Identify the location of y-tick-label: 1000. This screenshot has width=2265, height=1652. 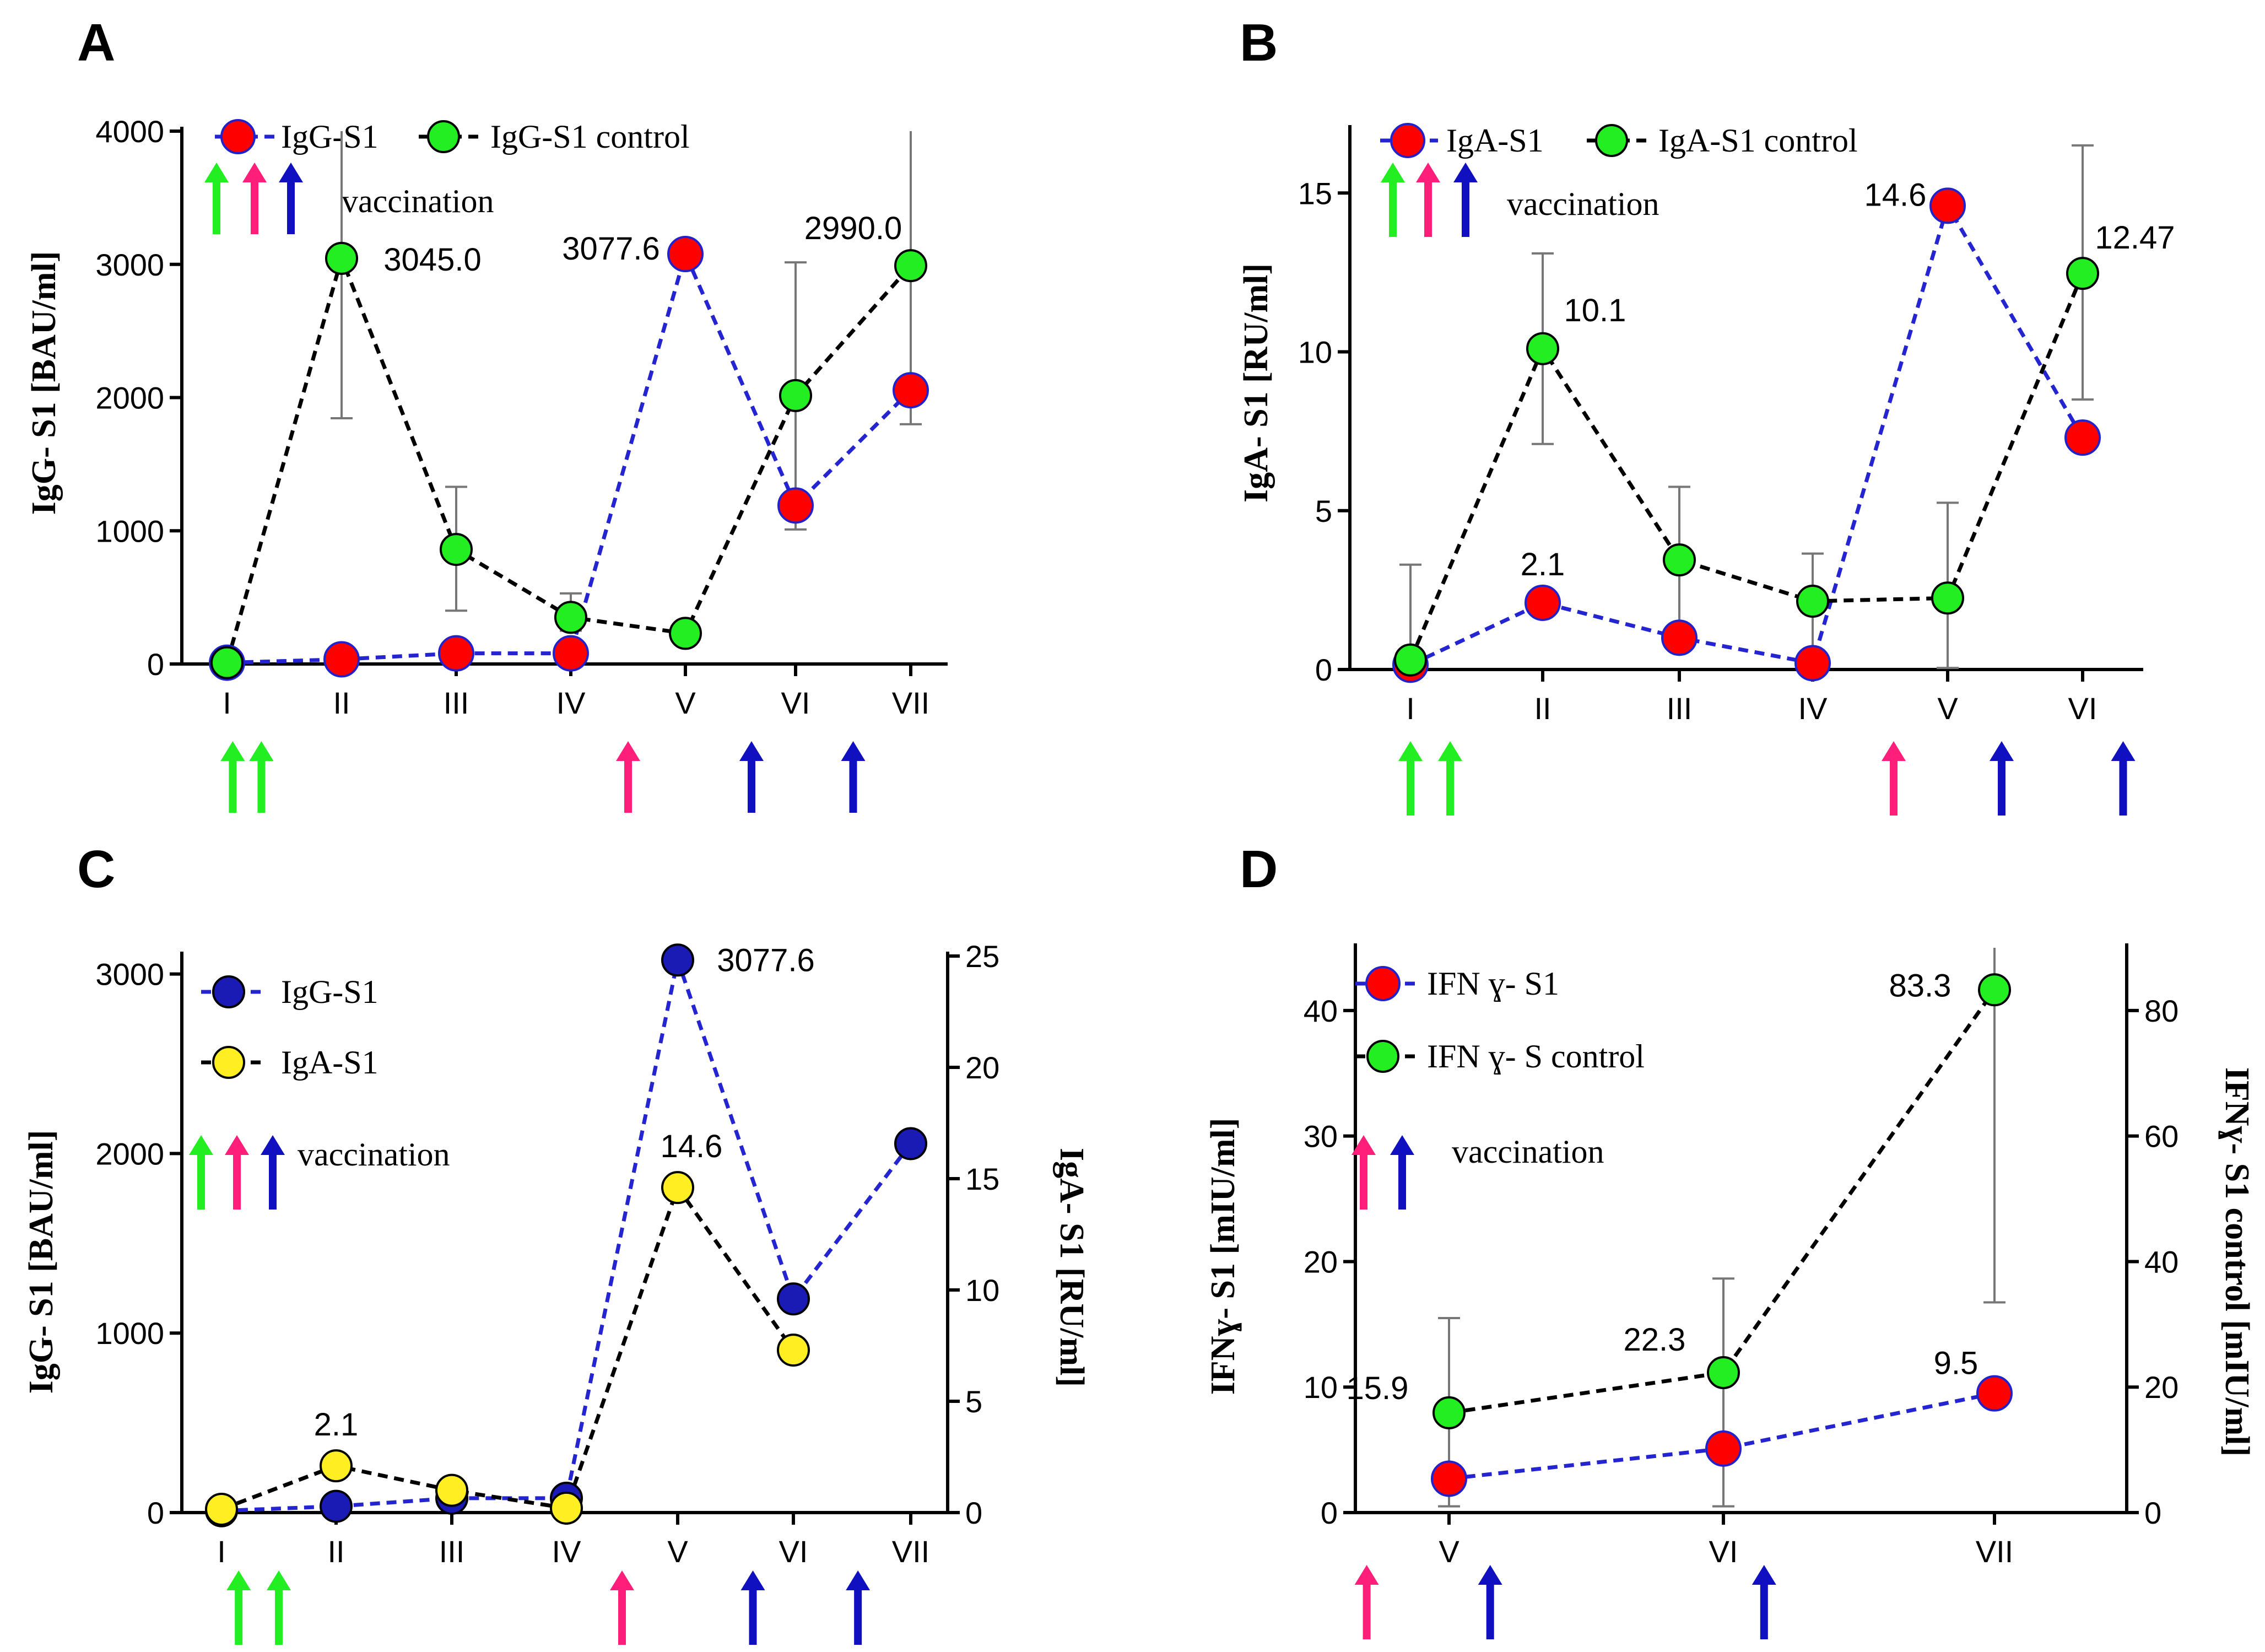
(130, 531).